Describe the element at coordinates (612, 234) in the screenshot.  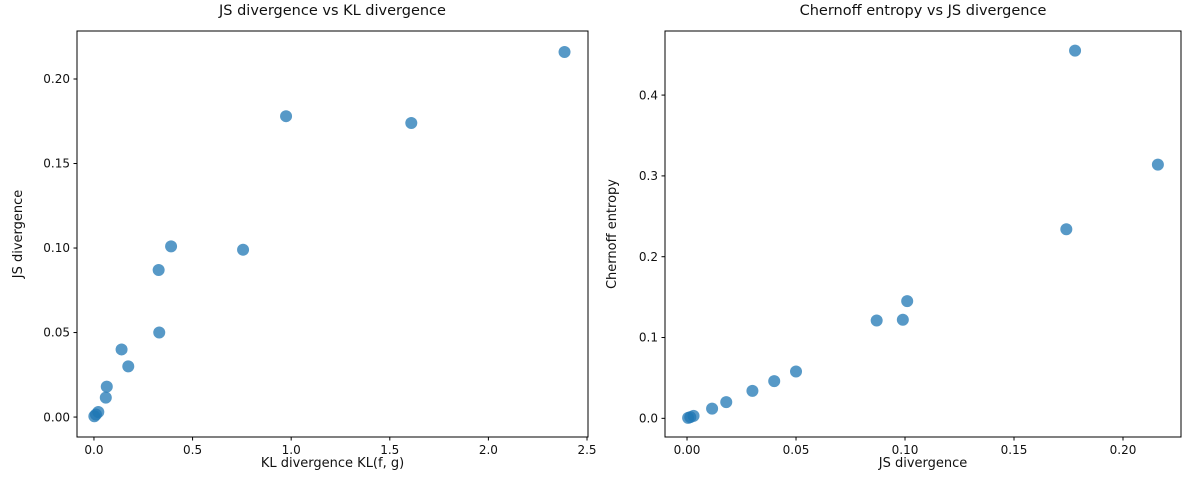
I see `right-plot-ylabel: Chernoff entropy` at that location.